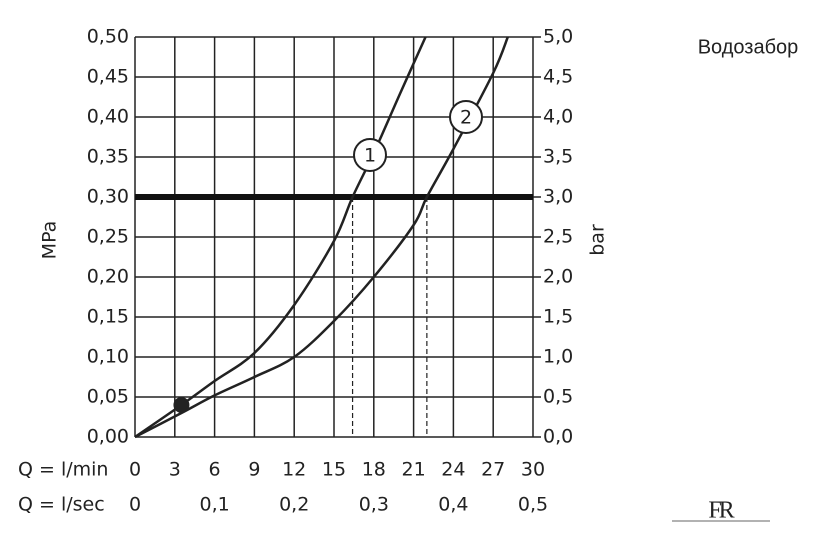 This screenshot has height=545, width=840. I want to click on y-tick-label: 0,25, so click(108, 237).